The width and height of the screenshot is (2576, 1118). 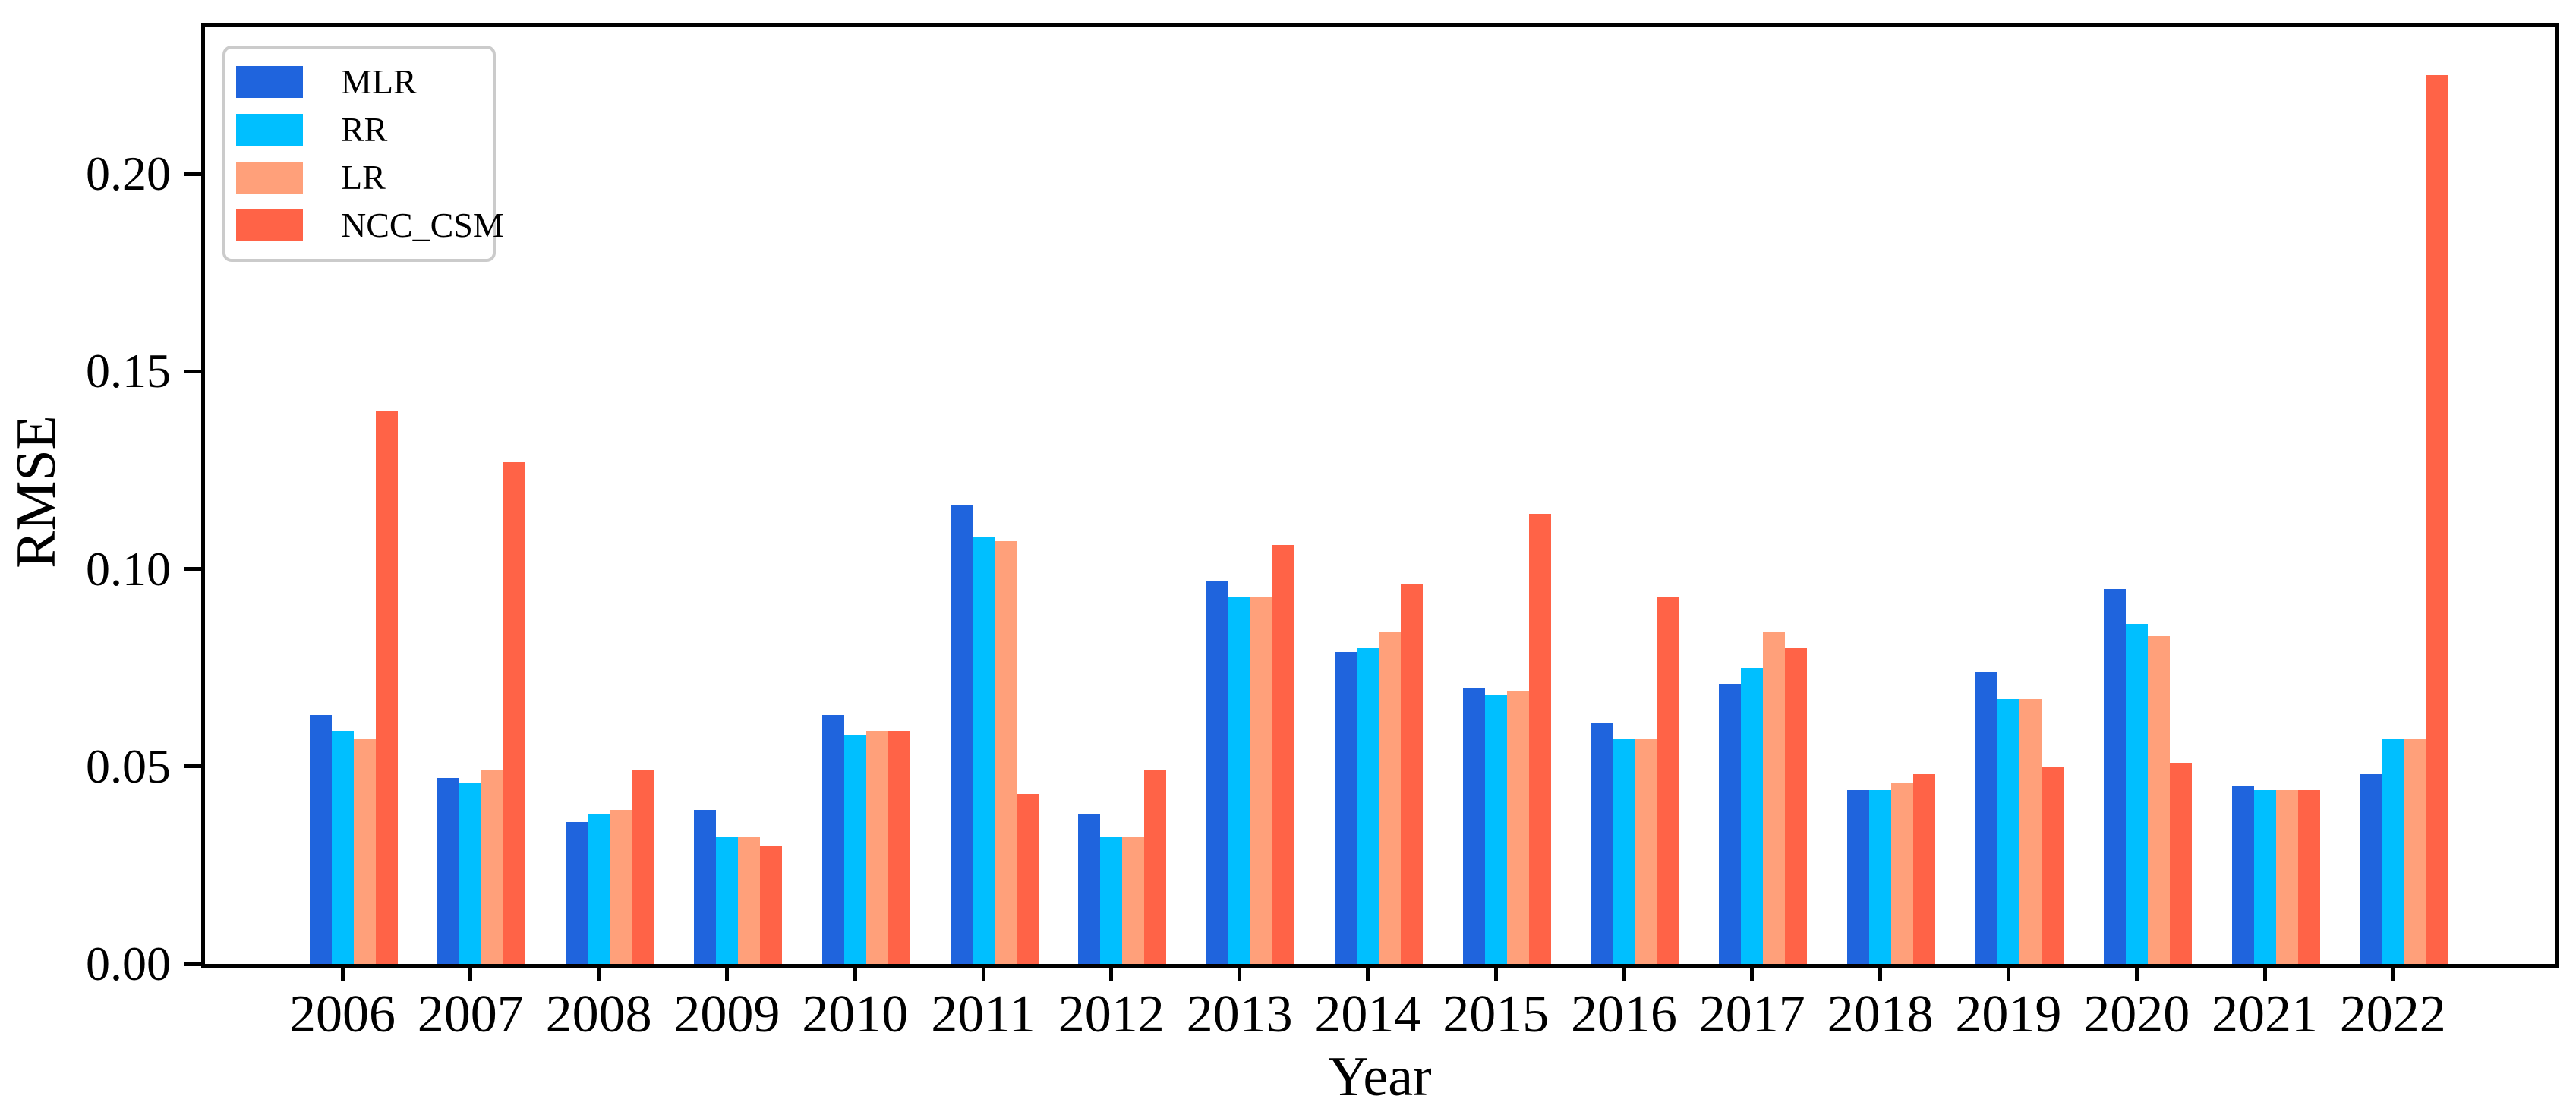 What do you see at coordinates (2415, 851) in the screenshot?
I see `bar-lr-2022` at bounding box center [2415, 851].